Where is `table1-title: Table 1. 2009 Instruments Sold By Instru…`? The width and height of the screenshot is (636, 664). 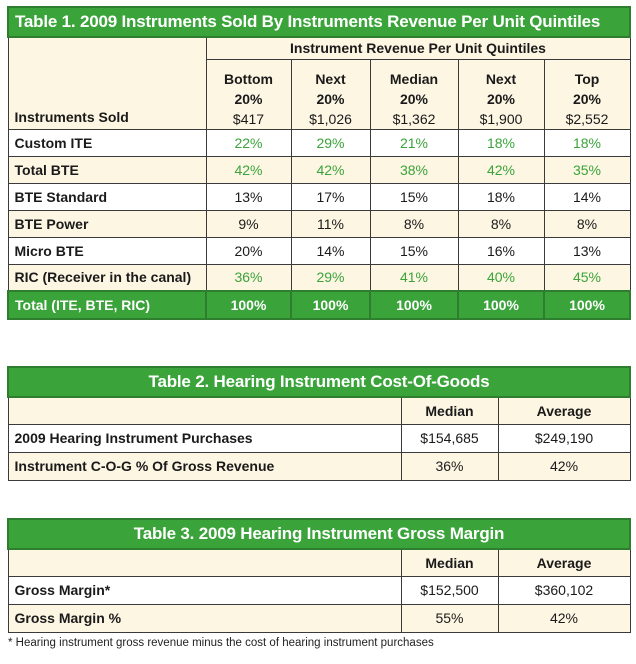 table1-title: Table 1. 2009 Instruments Sold By Instru… is located at coordinates (319, 22).